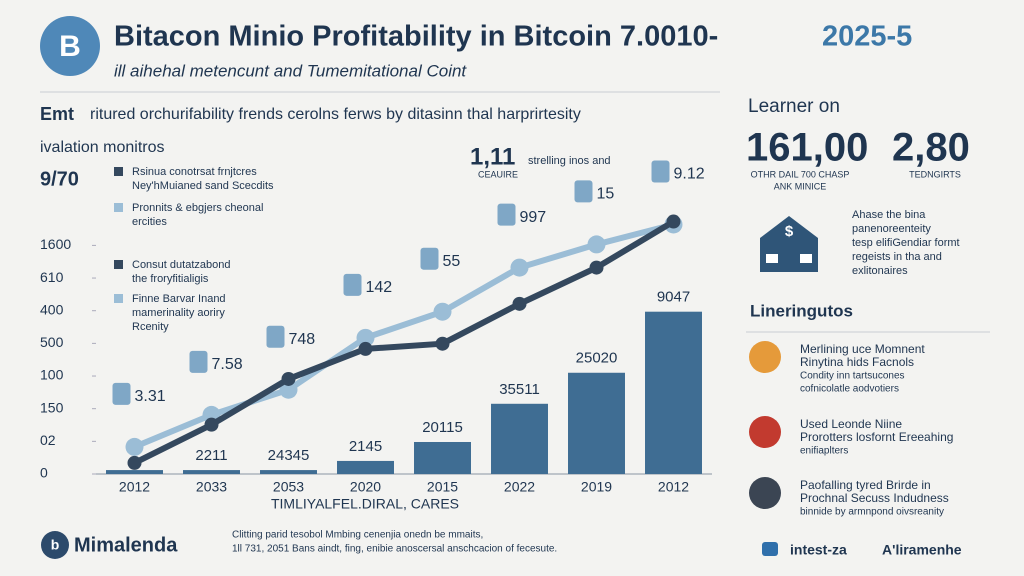  I want to click on annotation: 997, so click(533, 217).